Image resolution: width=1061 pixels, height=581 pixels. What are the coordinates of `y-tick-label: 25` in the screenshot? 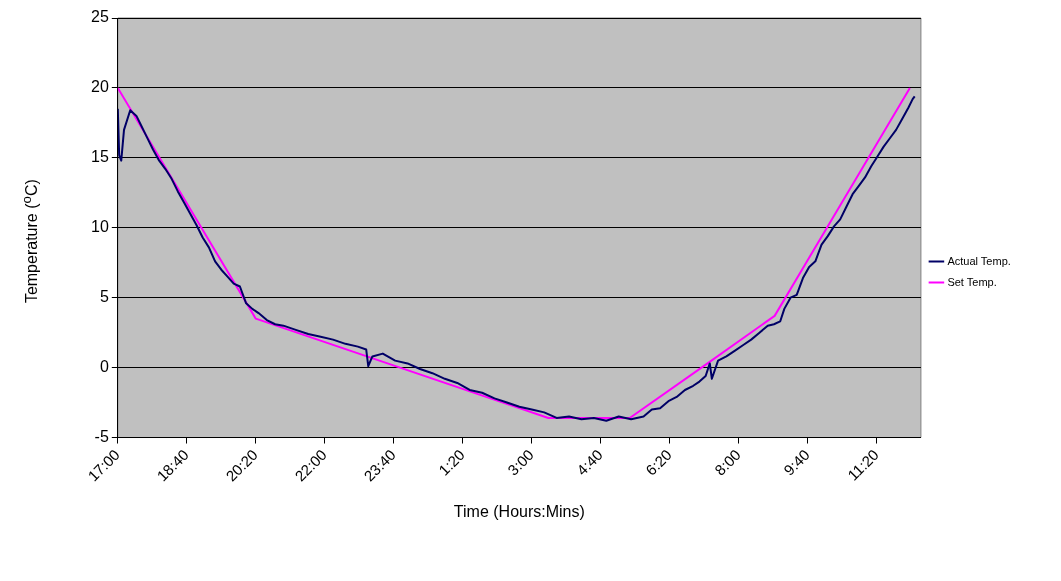 It's located at (100, 17).